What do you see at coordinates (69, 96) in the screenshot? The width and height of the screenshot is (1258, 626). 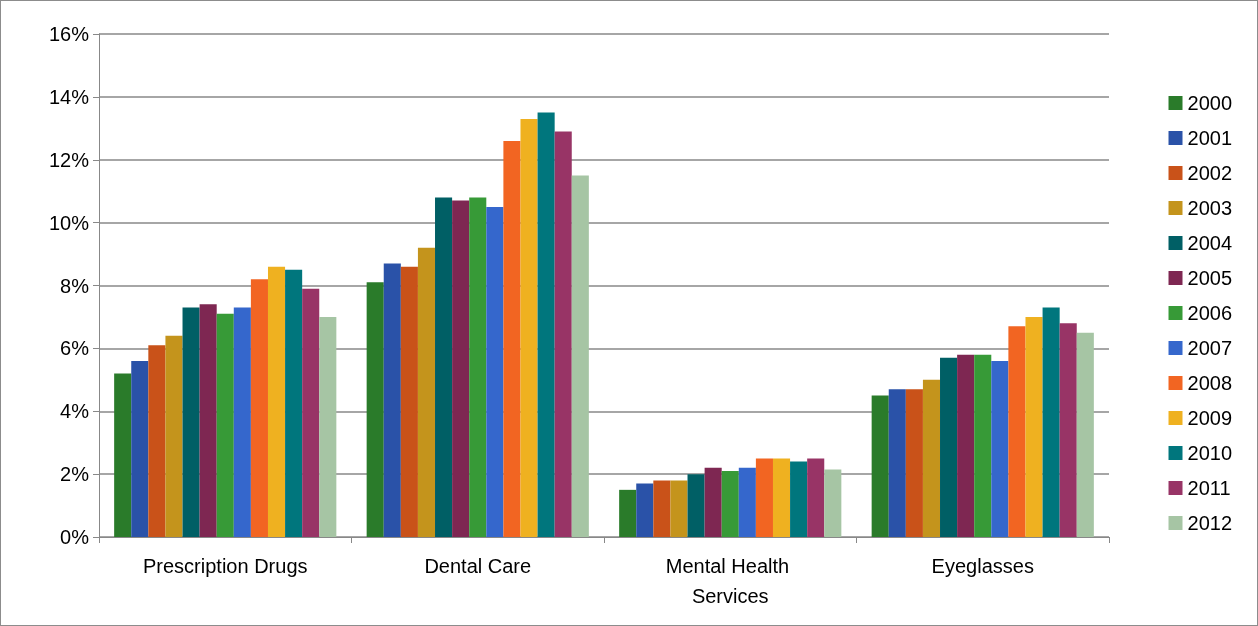 I see `y-tick-label: 14%` at bounding box center [69, 96].